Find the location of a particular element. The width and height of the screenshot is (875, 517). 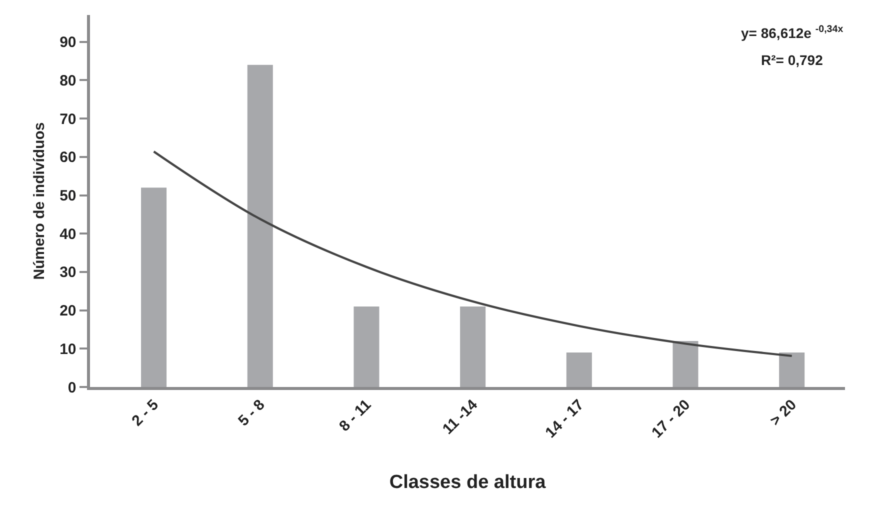

x-tick-label: 11 -14 is located at coordinates (460, 417).